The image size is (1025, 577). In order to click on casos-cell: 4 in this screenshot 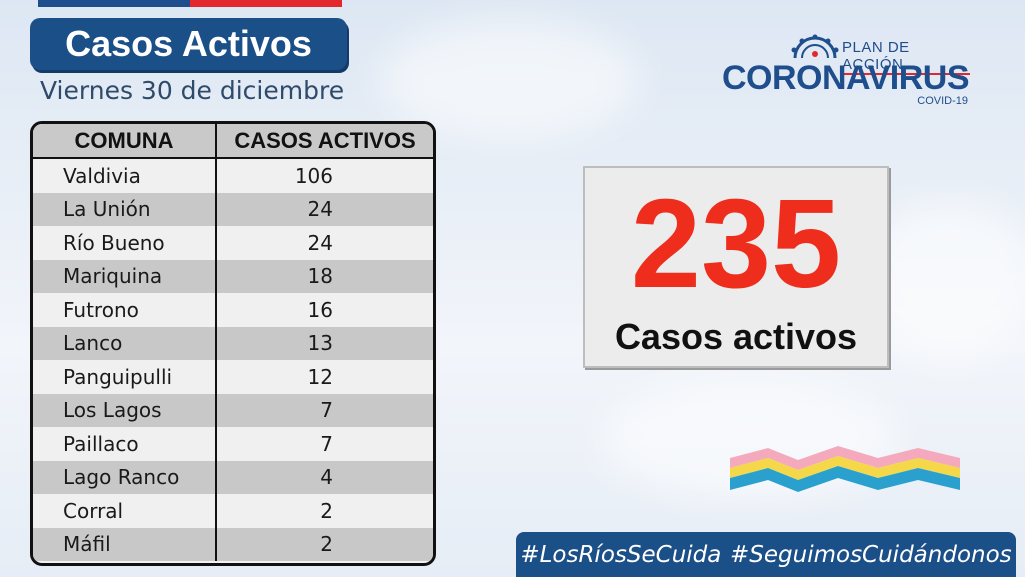, I will do `click(324, 477)`.